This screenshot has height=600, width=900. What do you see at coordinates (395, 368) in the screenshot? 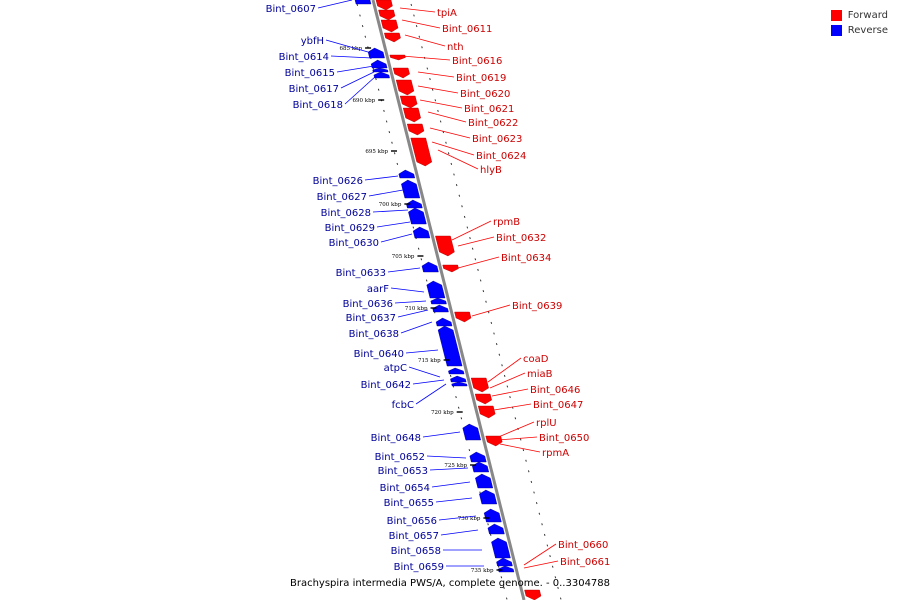
I see `gene-label-atpc: atpC` at bounding box center [395, 368].